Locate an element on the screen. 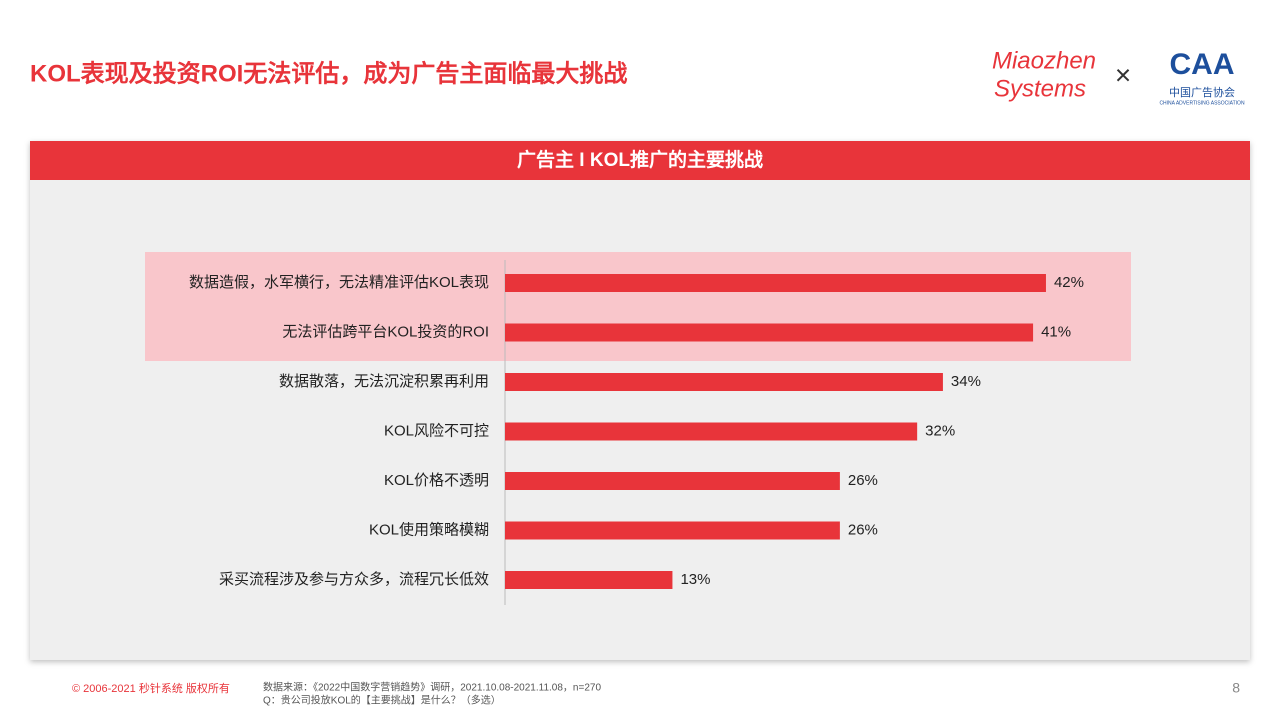 The height and width of the screenshot is (719, 1279). category-label: KOL风险不可控 is located at coordinates (436, 430).